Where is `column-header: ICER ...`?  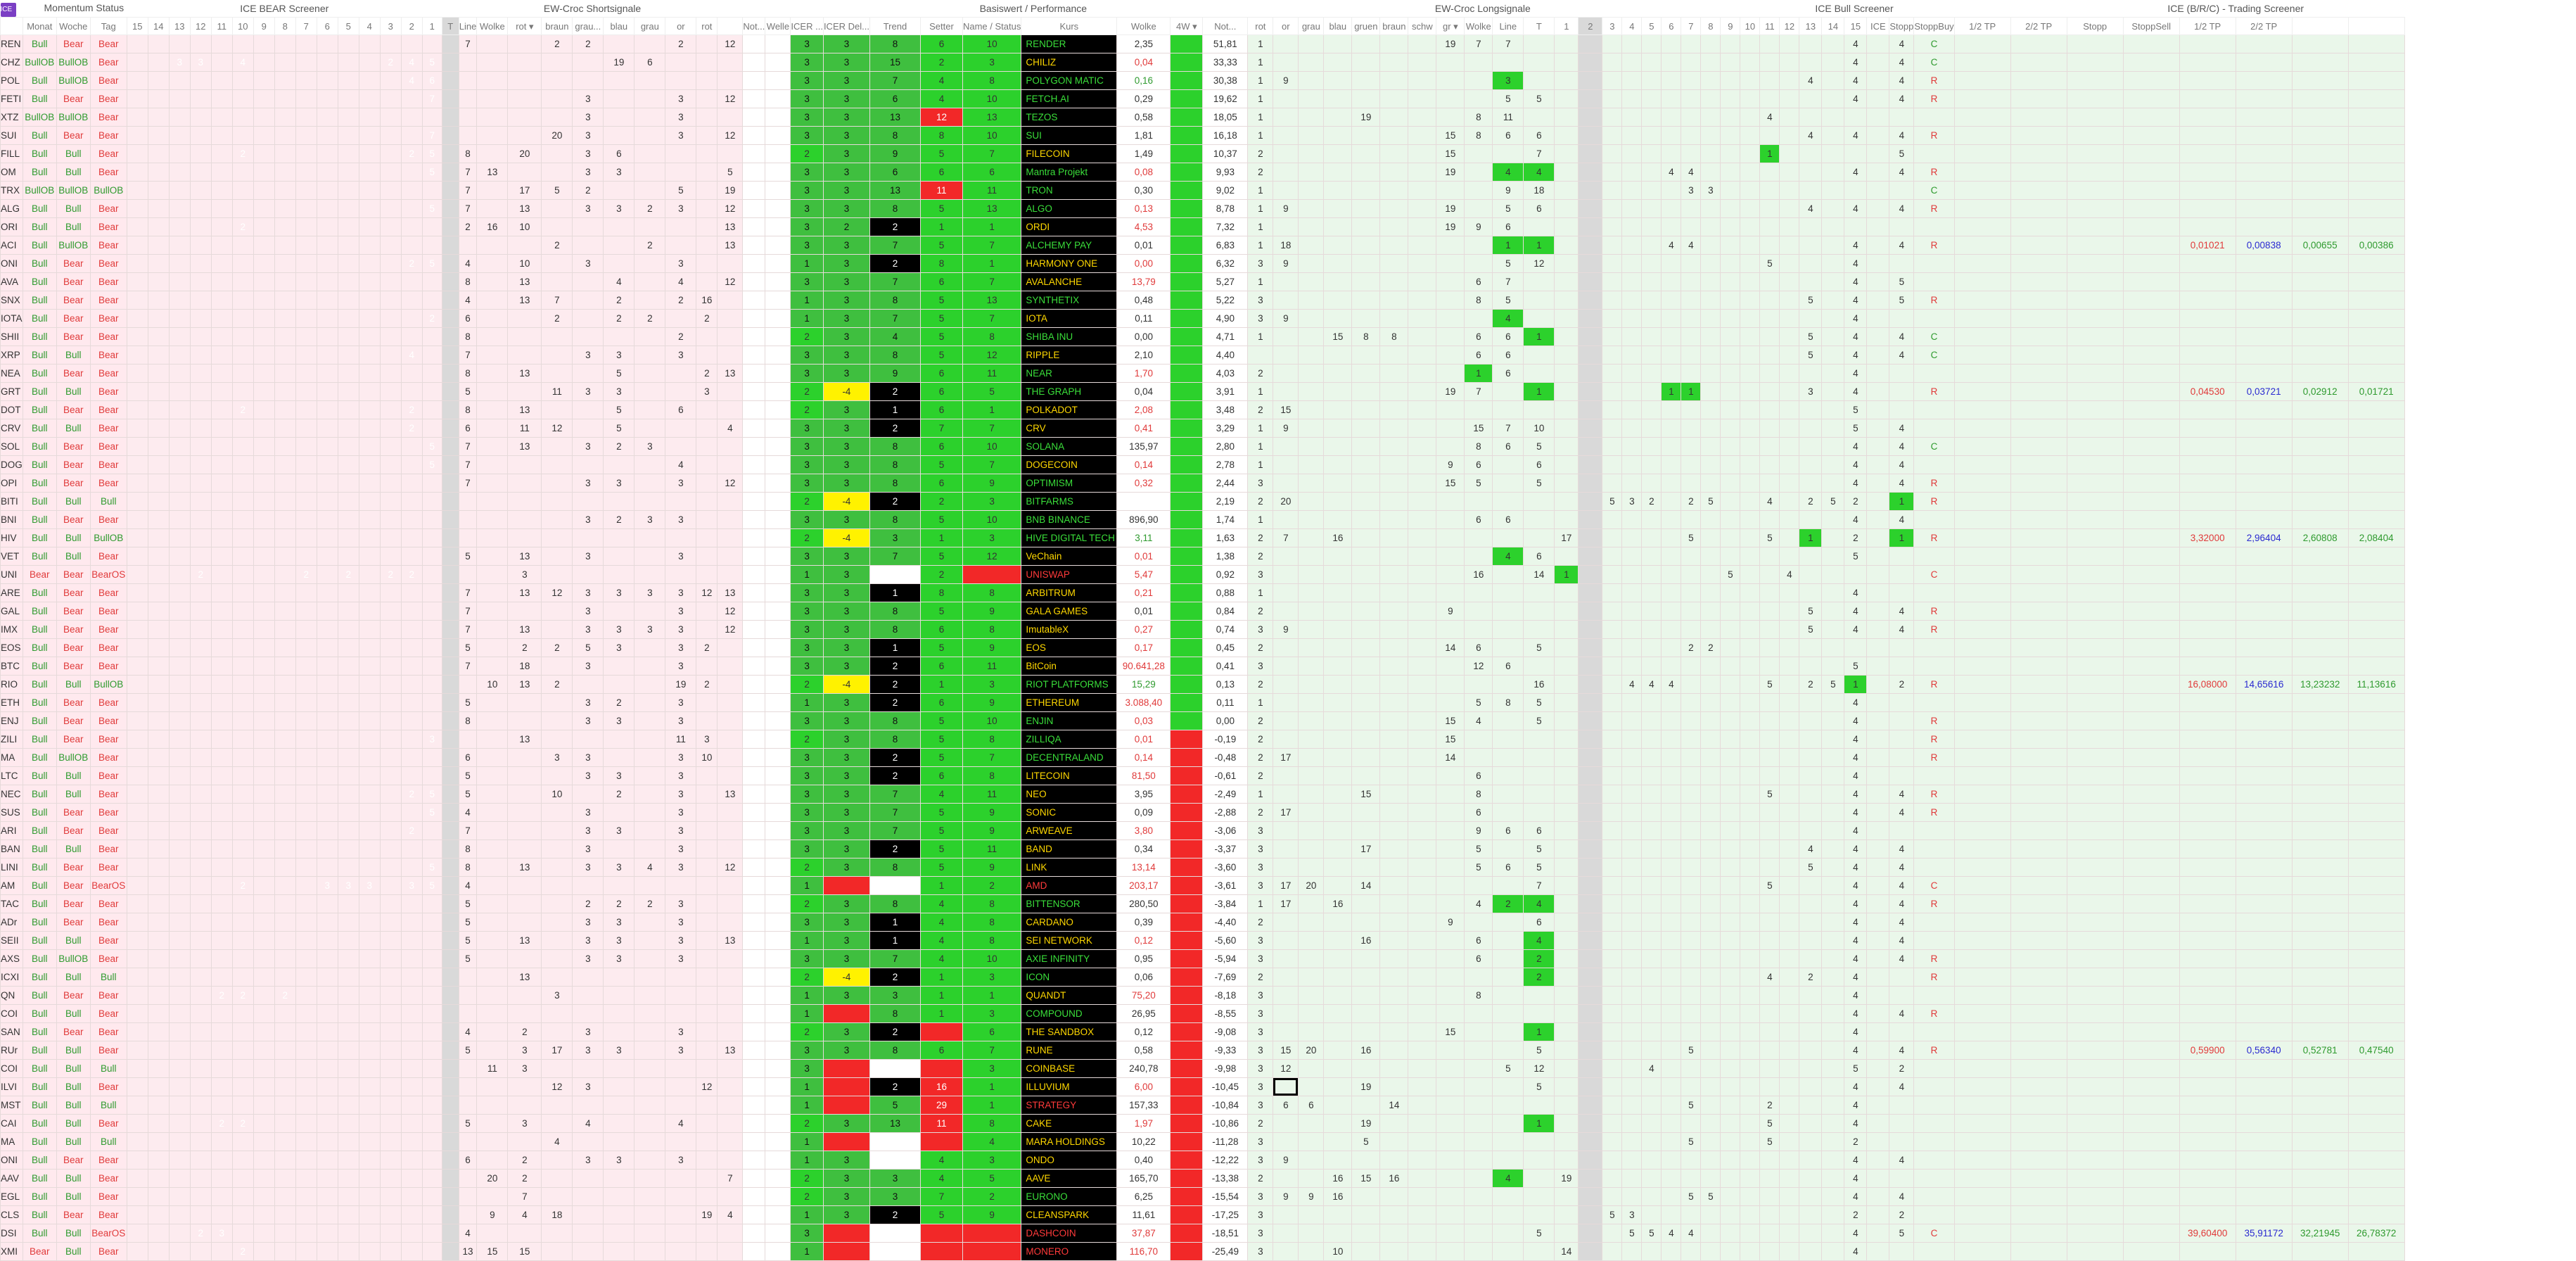
column-header: ICER ... is located at coordinates (807, 26).